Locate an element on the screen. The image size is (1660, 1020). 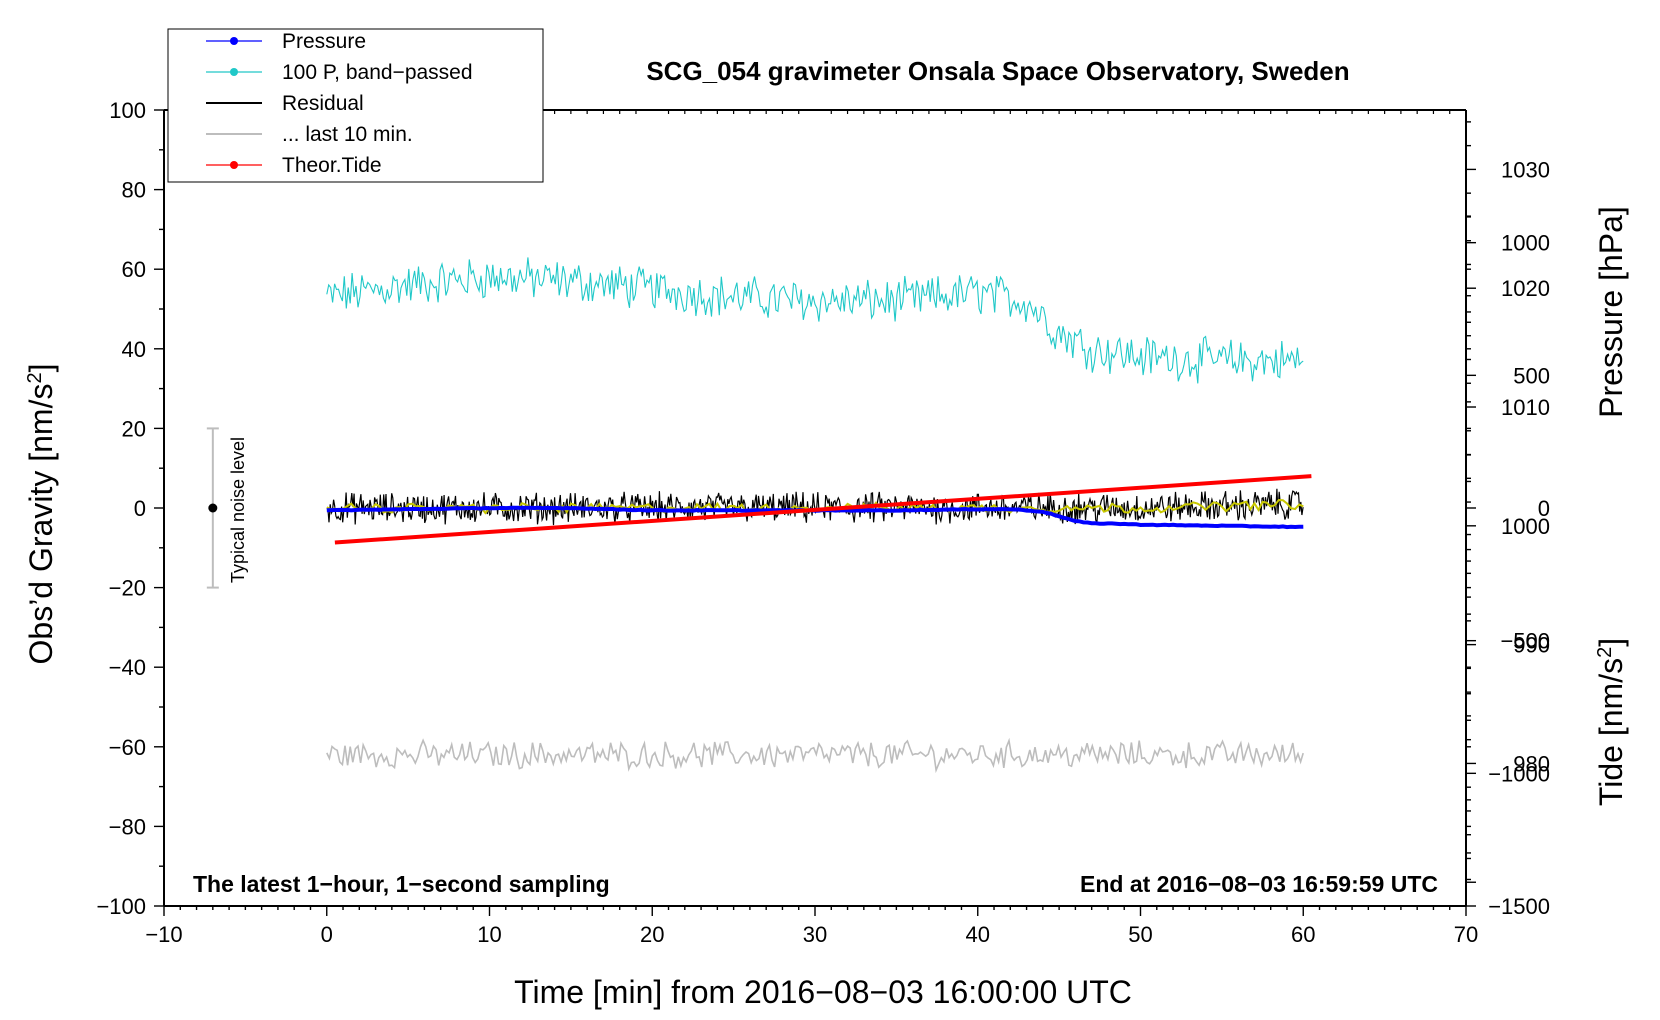
tide-axis-title: Tide [nm/s2] is located at coordinates (1611, 722).